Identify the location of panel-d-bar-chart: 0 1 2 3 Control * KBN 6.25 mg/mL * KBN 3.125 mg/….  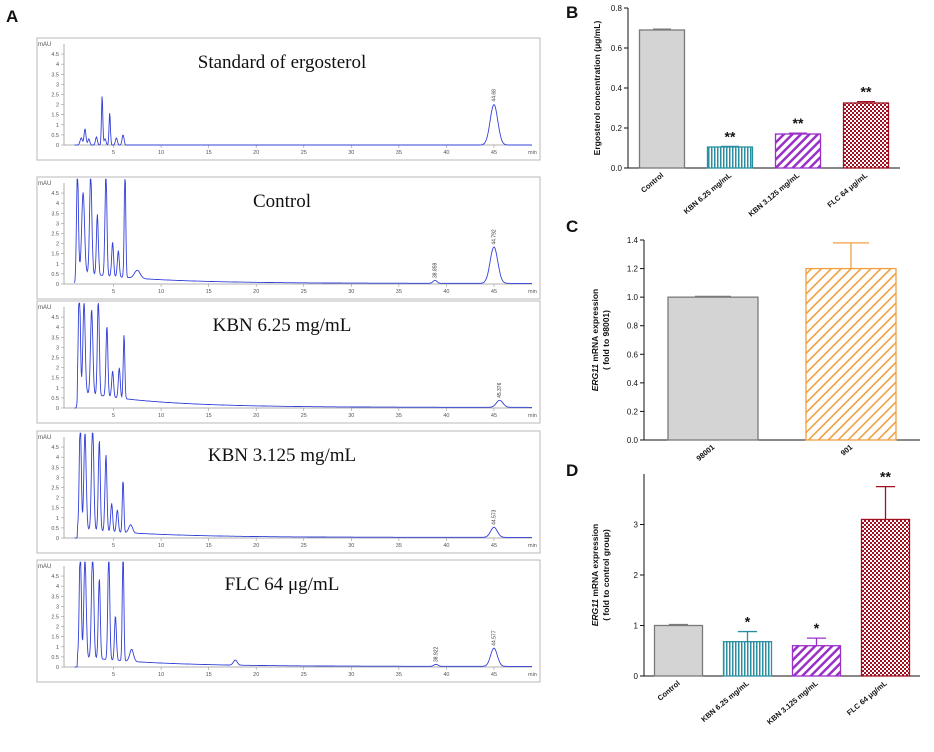
(755, 598).